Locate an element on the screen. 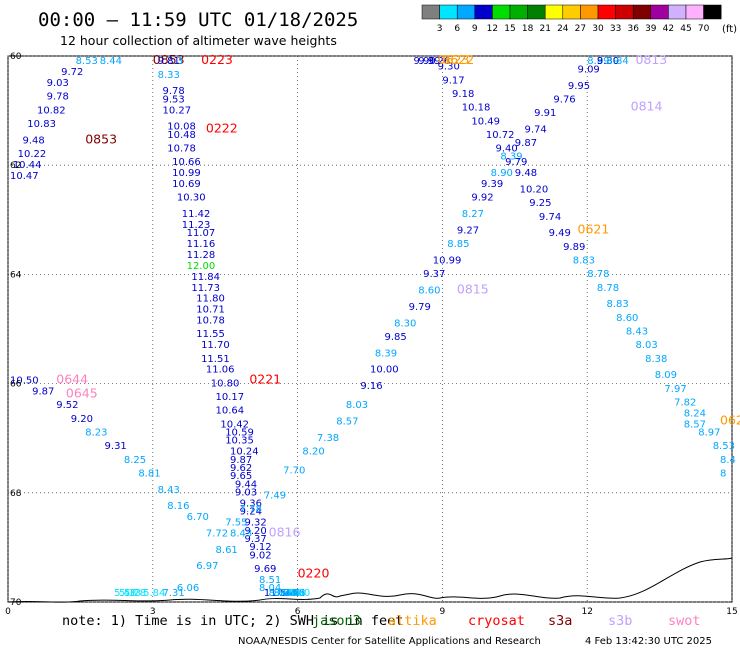  wave-height-label: 9.30 is located at coordinates (608, 61).